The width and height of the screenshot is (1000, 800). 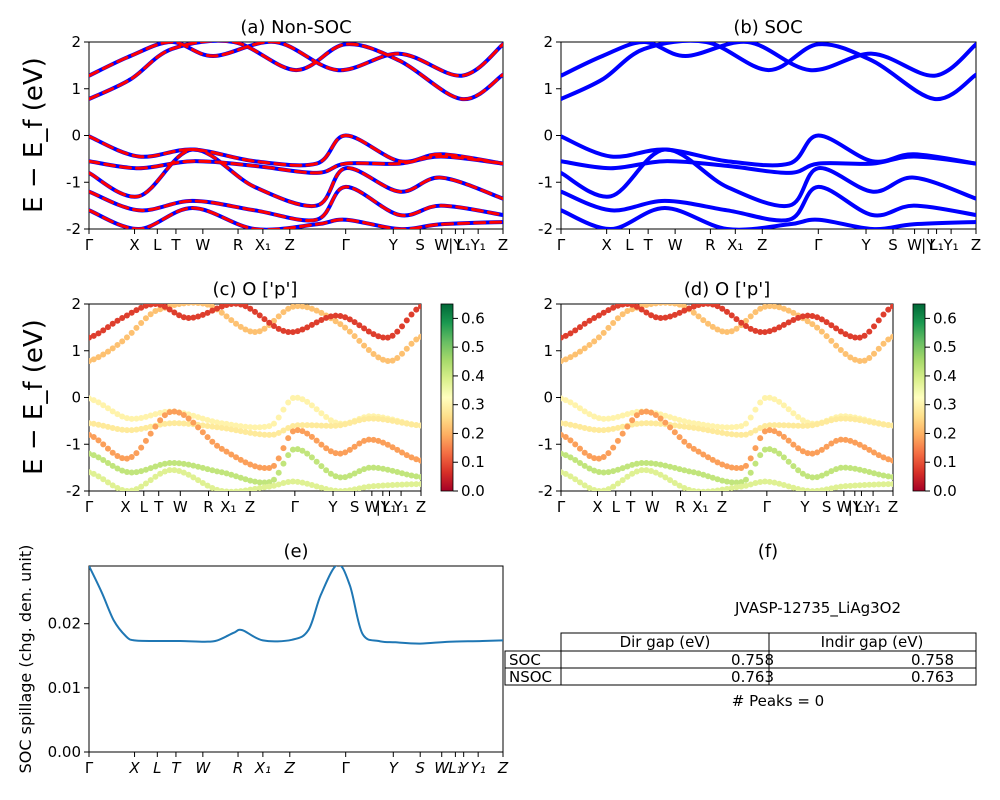 What do you see at coordinates (25, 659) in the screenshot?
I see `ylabel-spillage: SOC spillage (chg. den. unit)` at bounding box center [25, 659].